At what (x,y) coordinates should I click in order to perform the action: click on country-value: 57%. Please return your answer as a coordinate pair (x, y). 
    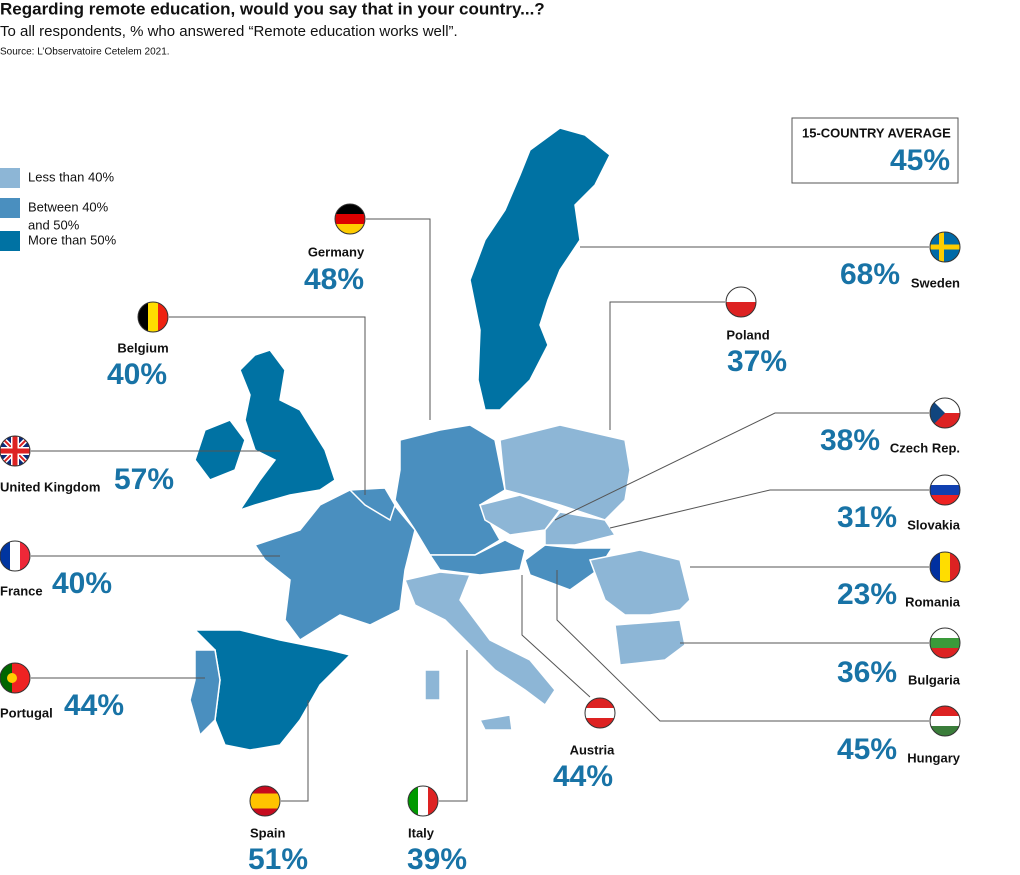
    Looking at the image, I should click on (144, 479).